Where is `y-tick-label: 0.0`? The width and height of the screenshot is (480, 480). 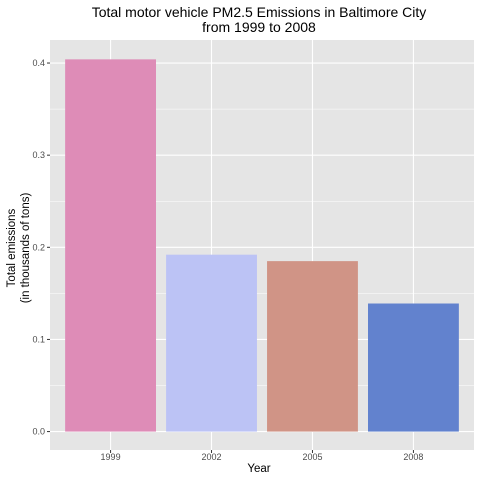 y-tick-label: 0.0 is located at coordinates (38, 432).